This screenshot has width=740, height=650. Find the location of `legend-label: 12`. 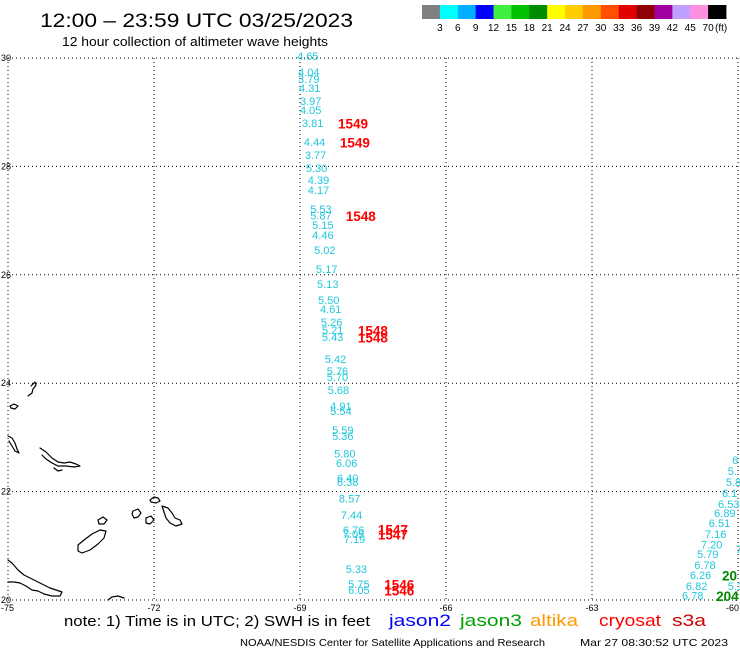

legend-label: 12 is located at coordinates (494, 28).